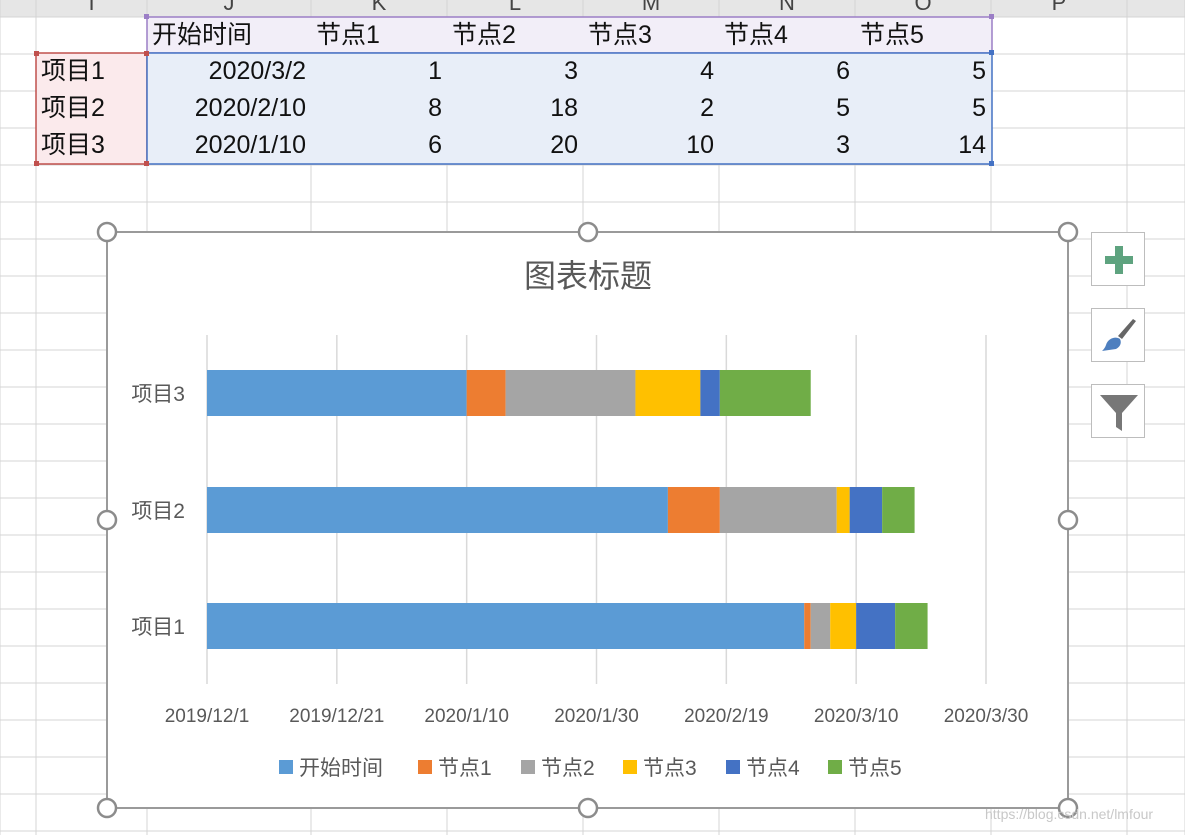 The height and width of the screenshot is (835, 1185). Describe the element at coordinates (892, 35) in the screenshot. I see `table-cell: 节点5` at that location.